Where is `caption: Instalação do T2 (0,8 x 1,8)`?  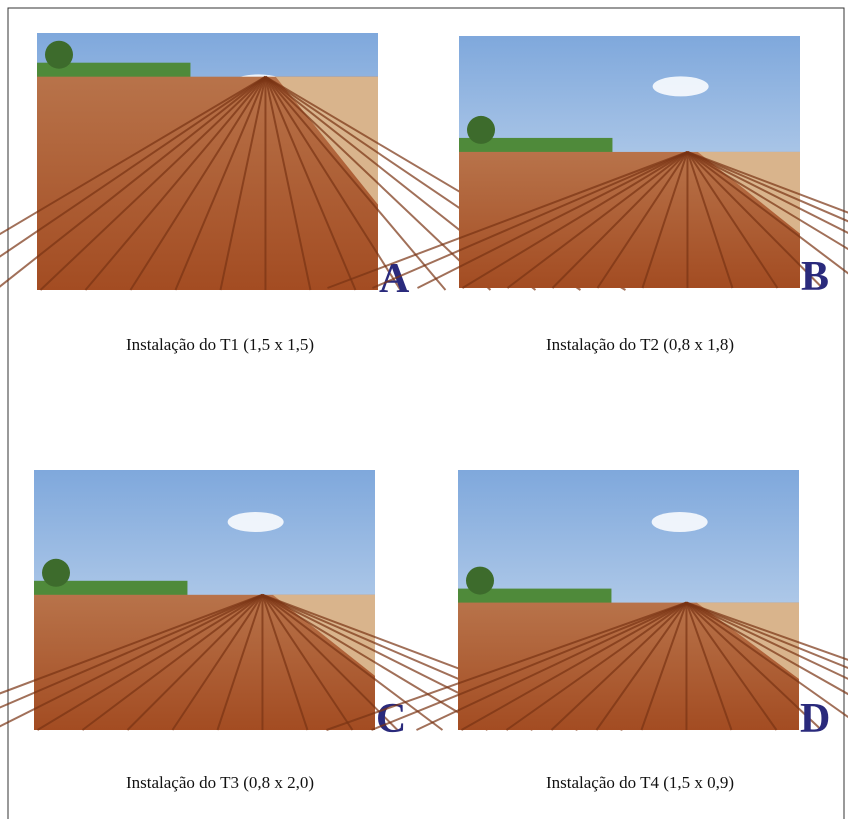
caption: Instalação do T2 (0,8 x 1,8) is located at coordinates (640, 344).